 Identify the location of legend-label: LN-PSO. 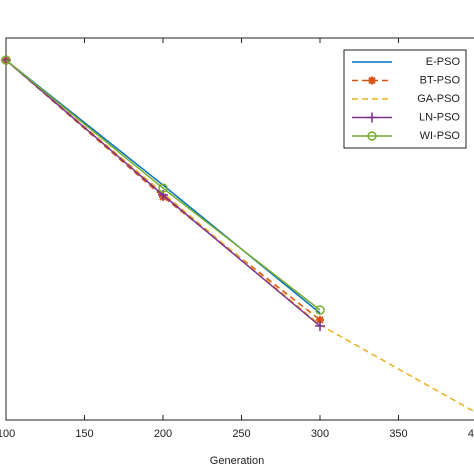
(439, 117).